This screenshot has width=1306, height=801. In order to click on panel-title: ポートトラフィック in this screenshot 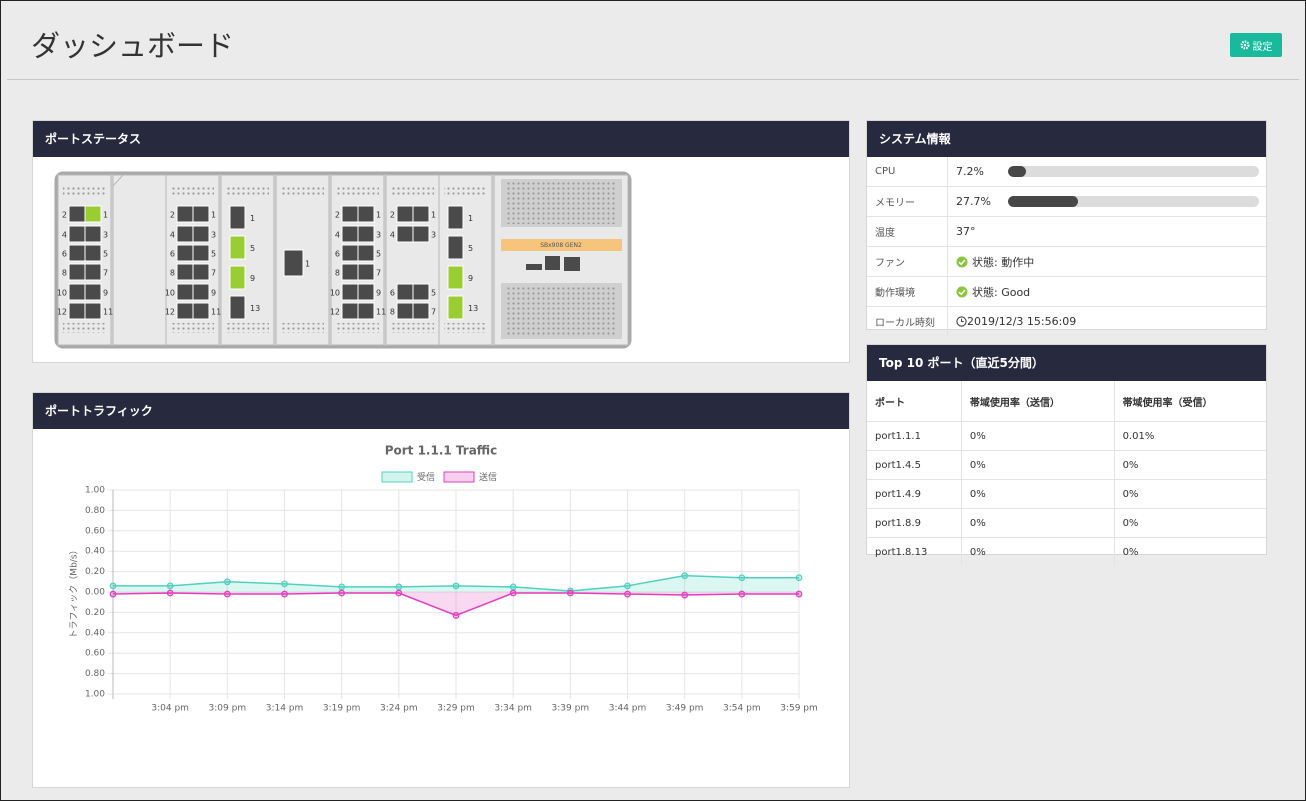, I will do `click(99, 411)`.